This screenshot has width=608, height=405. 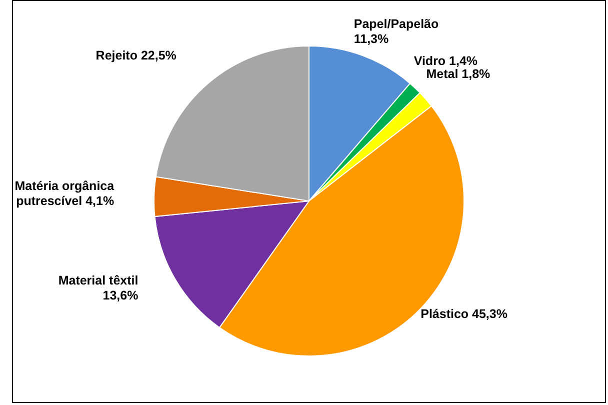 I want to click on slice-label: Material têxtil, so click(x=98, y=281).